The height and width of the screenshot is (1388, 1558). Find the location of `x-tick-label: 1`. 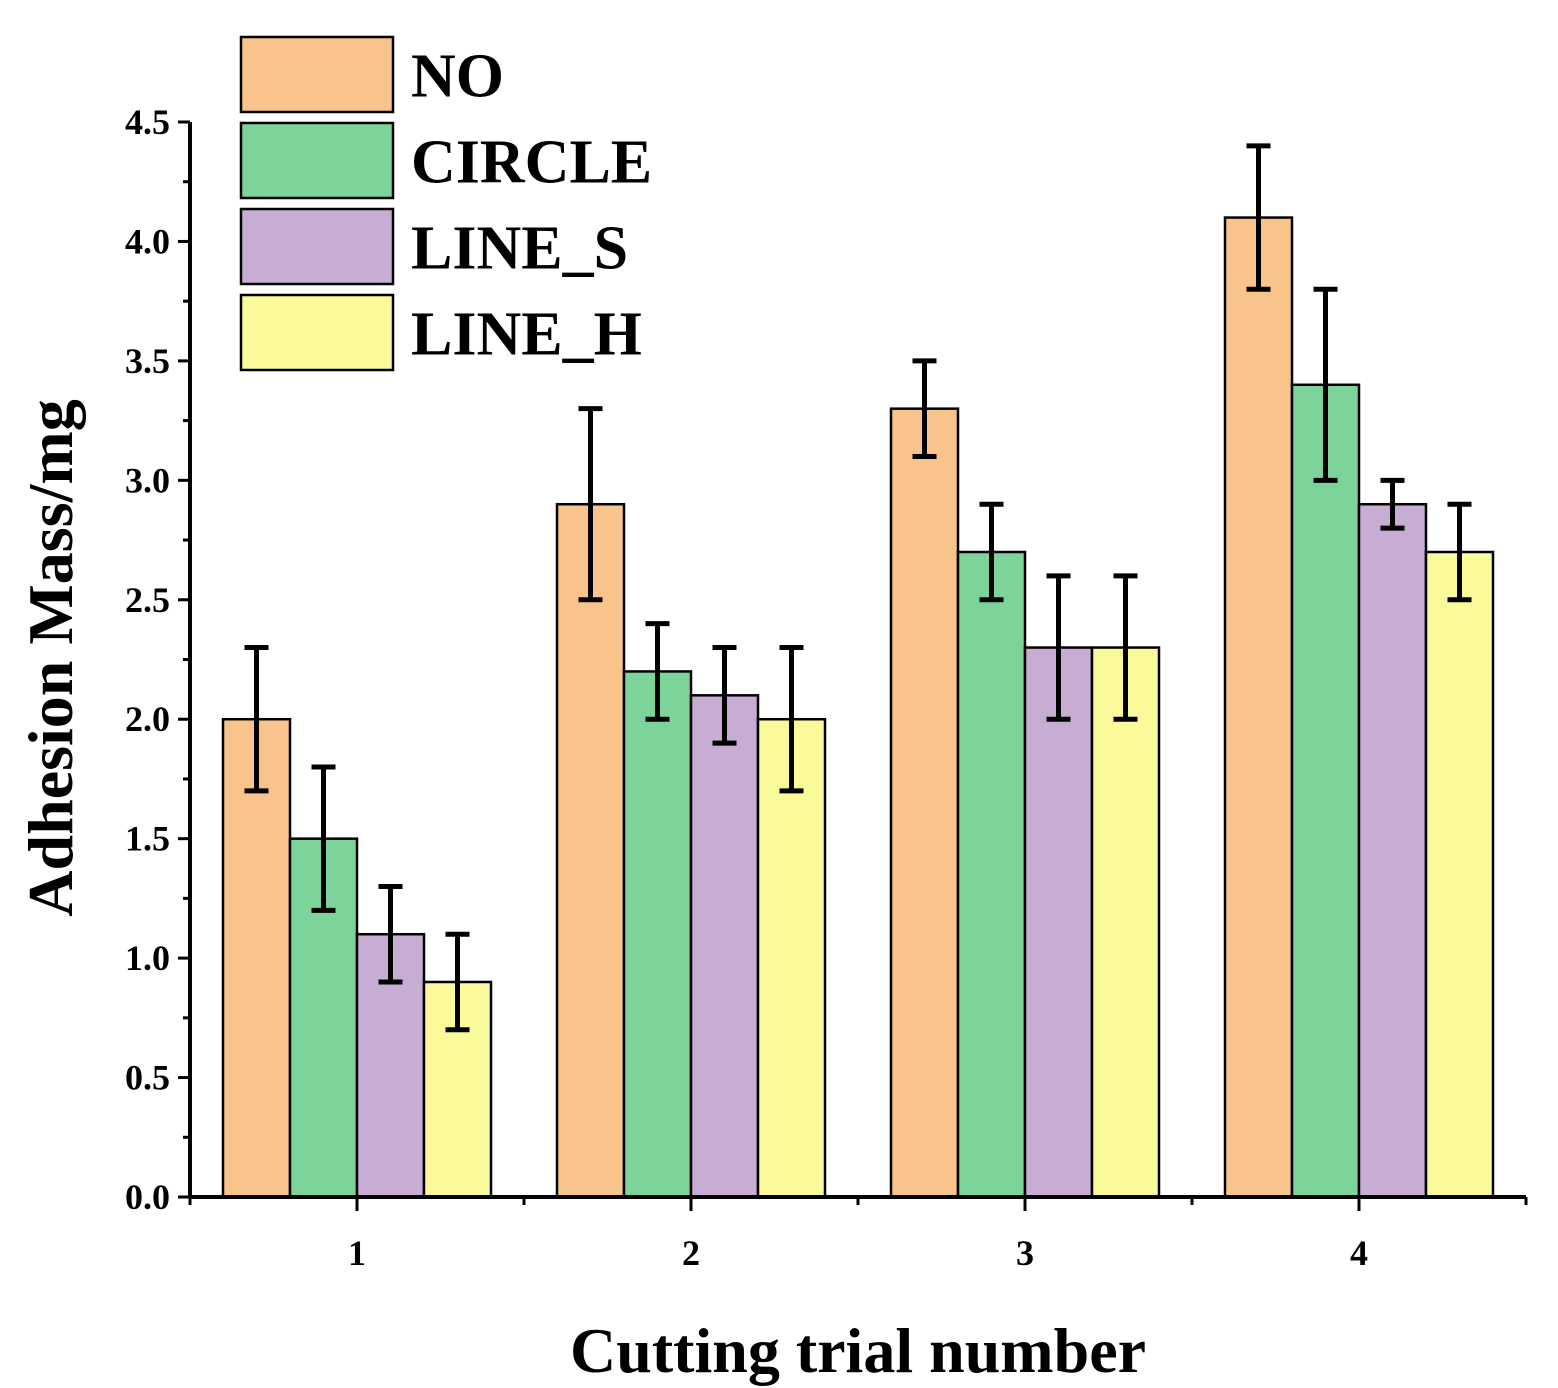

x-tick-label: 1 is located at coordinates (357, 1253).